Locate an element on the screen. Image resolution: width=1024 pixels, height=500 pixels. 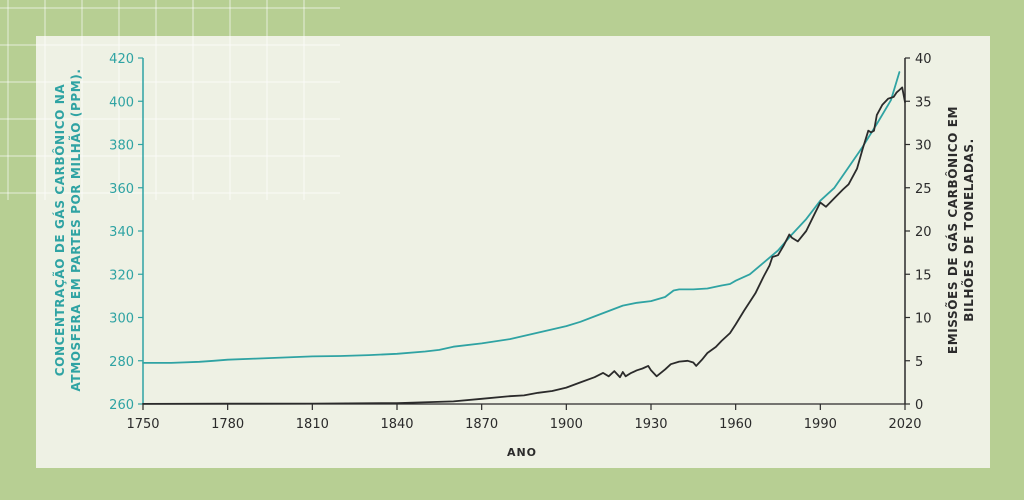
x-tick-label: 2020 is located at coordinates (904, 424).